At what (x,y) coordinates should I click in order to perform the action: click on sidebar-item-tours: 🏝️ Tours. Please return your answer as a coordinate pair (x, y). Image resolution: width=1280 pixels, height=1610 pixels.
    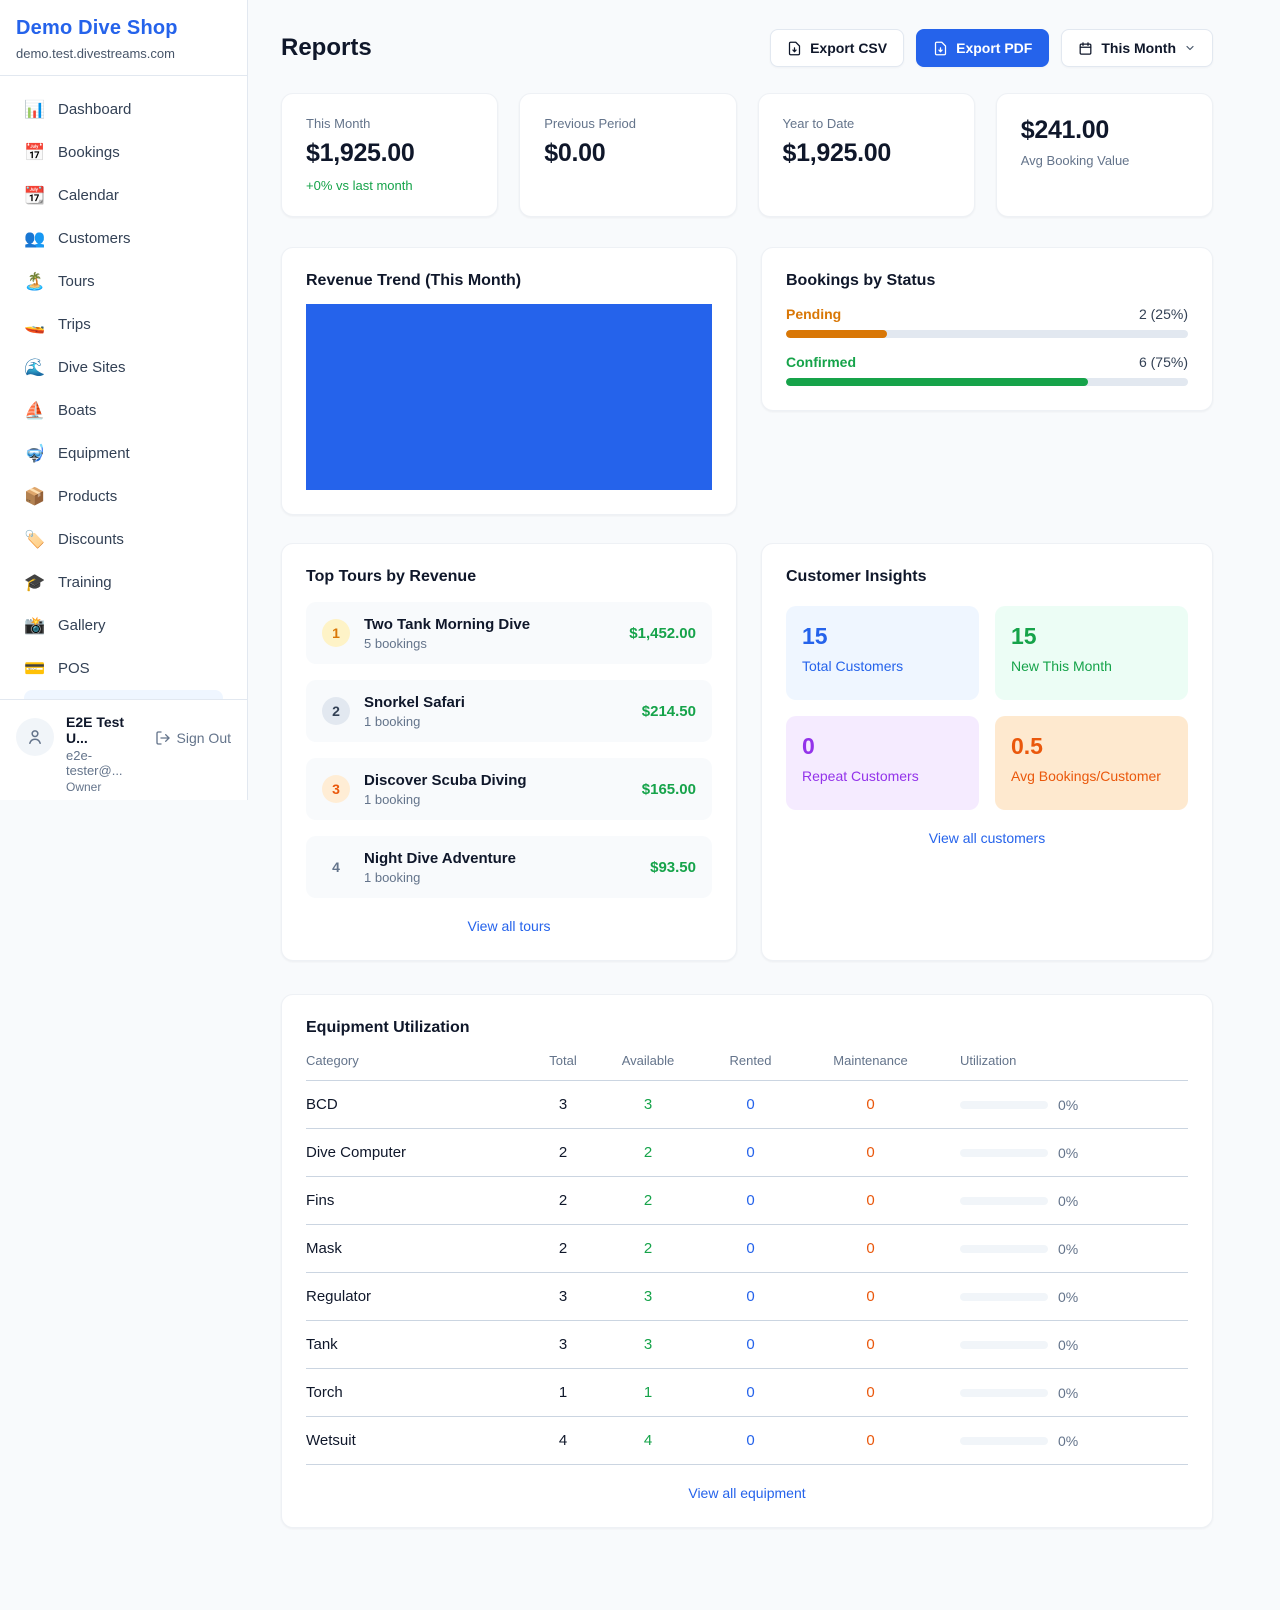
    Looking at the image, I should click on (123, 281).